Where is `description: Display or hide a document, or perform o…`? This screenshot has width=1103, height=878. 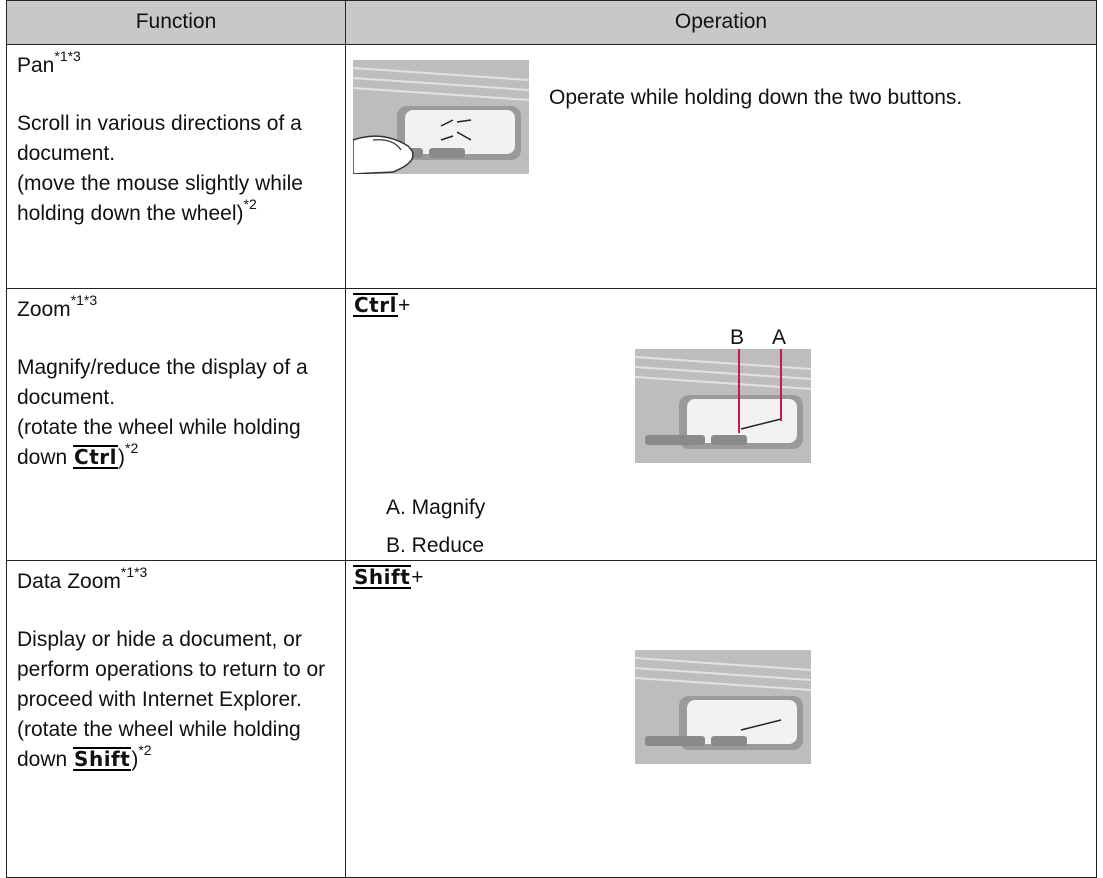
description: Display or hide a document, or perform o… is located at coordinates (171, 669).